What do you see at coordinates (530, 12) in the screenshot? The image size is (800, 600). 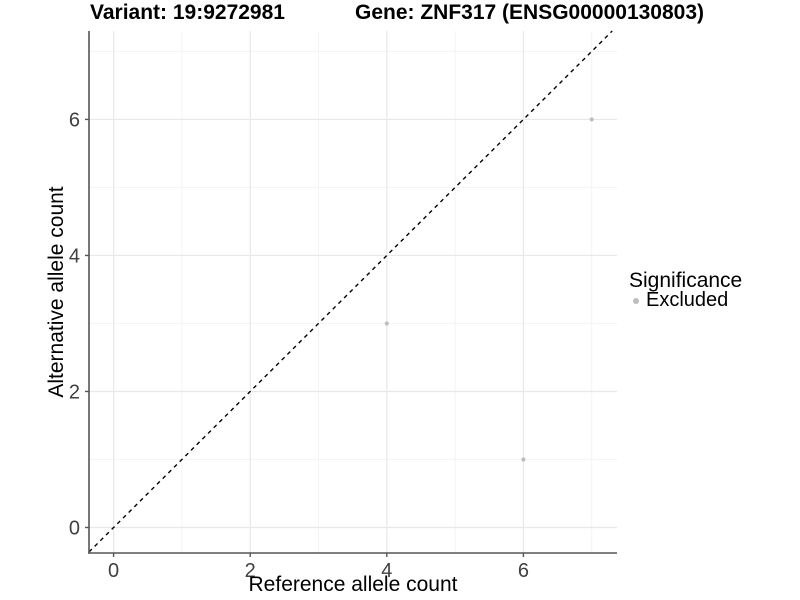 I see `gene-title: Gene: ZNF317 (ENSG00000130803)` at bounding box center [530, 12].